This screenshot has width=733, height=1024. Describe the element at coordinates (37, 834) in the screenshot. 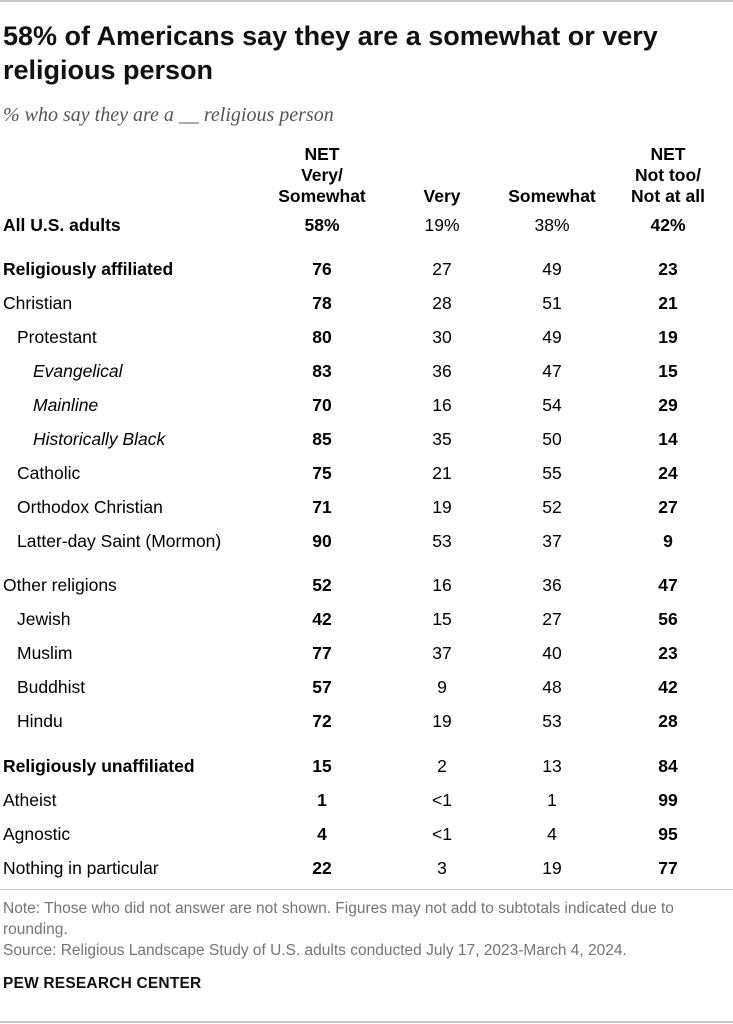

I see `row-label: Agnostic` at that location.